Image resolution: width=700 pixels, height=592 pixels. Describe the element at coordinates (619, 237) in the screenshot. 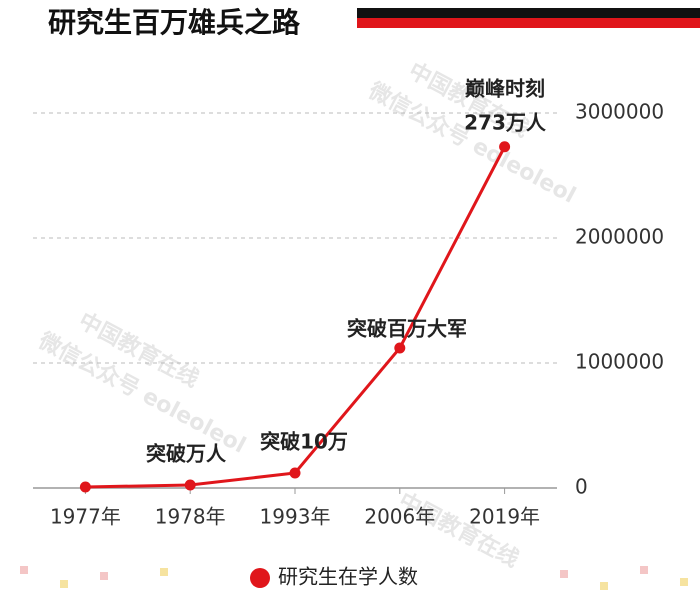

I see `y-tick-label: 2000000` at that location.